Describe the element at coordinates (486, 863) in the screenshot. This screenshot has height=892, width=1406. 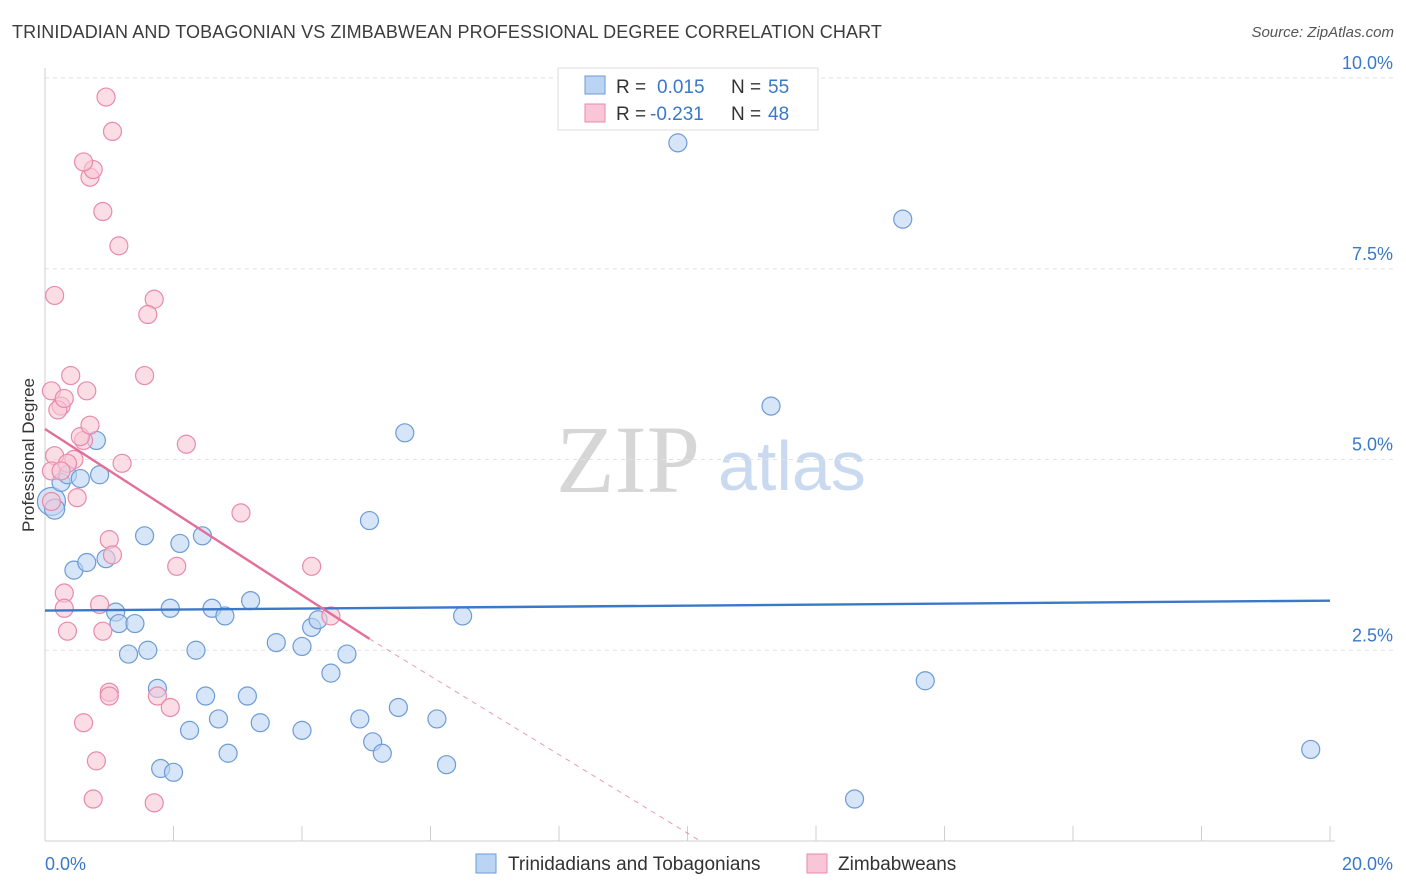
I see `legend-bottom-swatch-blue` at that location.